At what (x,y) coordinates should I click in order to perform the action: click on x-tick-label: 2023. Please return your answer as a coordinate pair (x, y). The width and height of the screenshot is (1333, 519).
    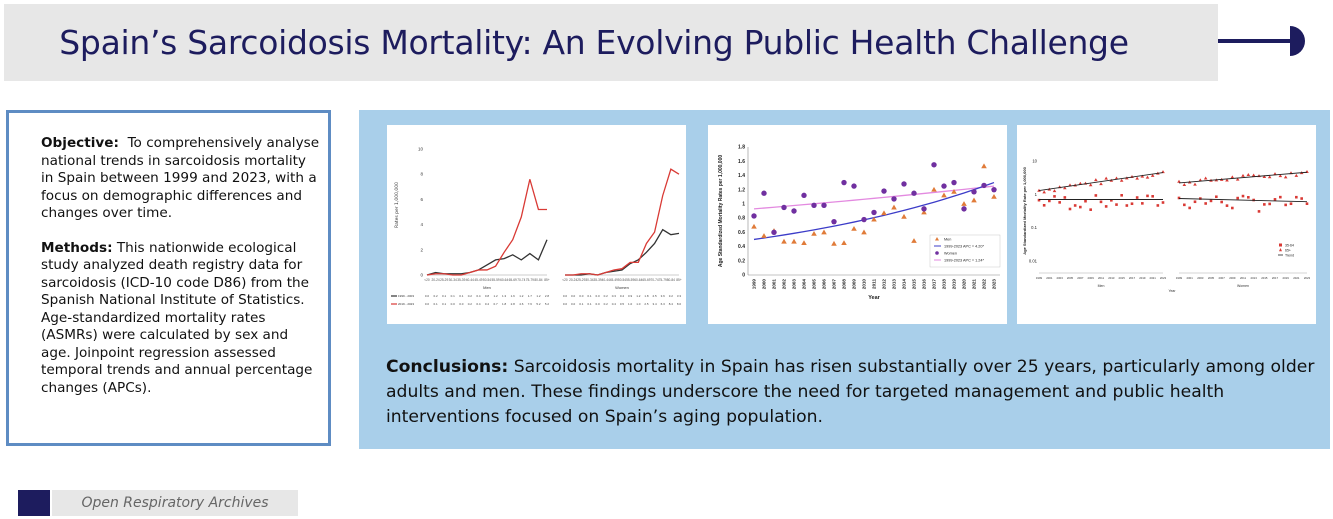
    Looking at the image, I should click on (1163, 278).